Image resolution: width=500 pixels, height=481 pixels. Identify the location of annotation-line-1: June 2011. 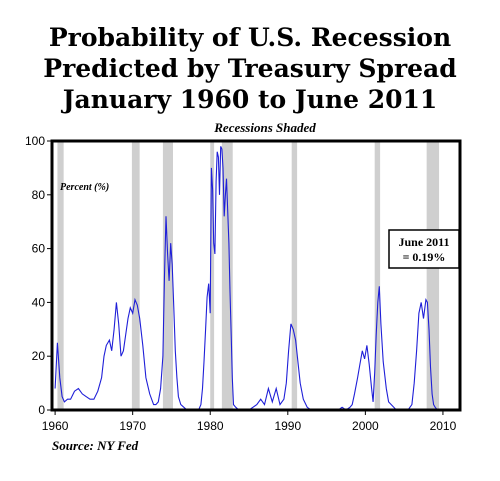
(423, 242).